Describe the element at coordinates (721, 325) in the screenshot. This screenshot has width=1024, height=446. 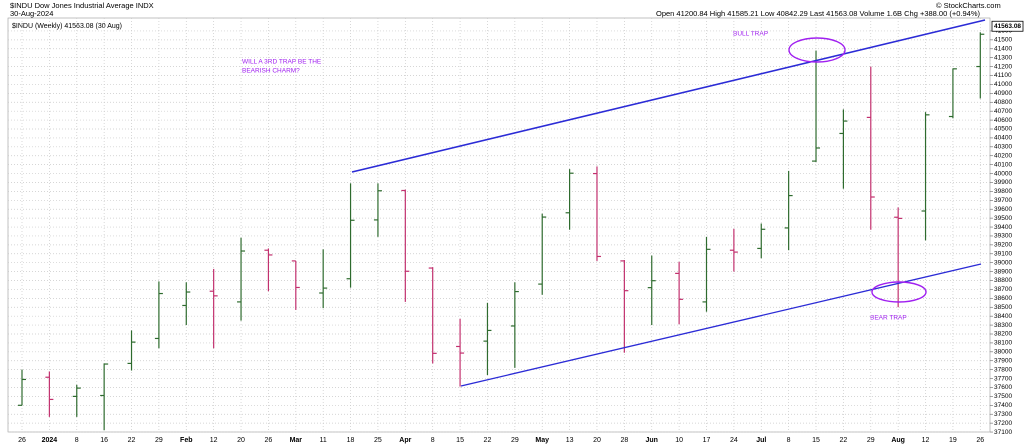
I see `channel-lower` at that location.